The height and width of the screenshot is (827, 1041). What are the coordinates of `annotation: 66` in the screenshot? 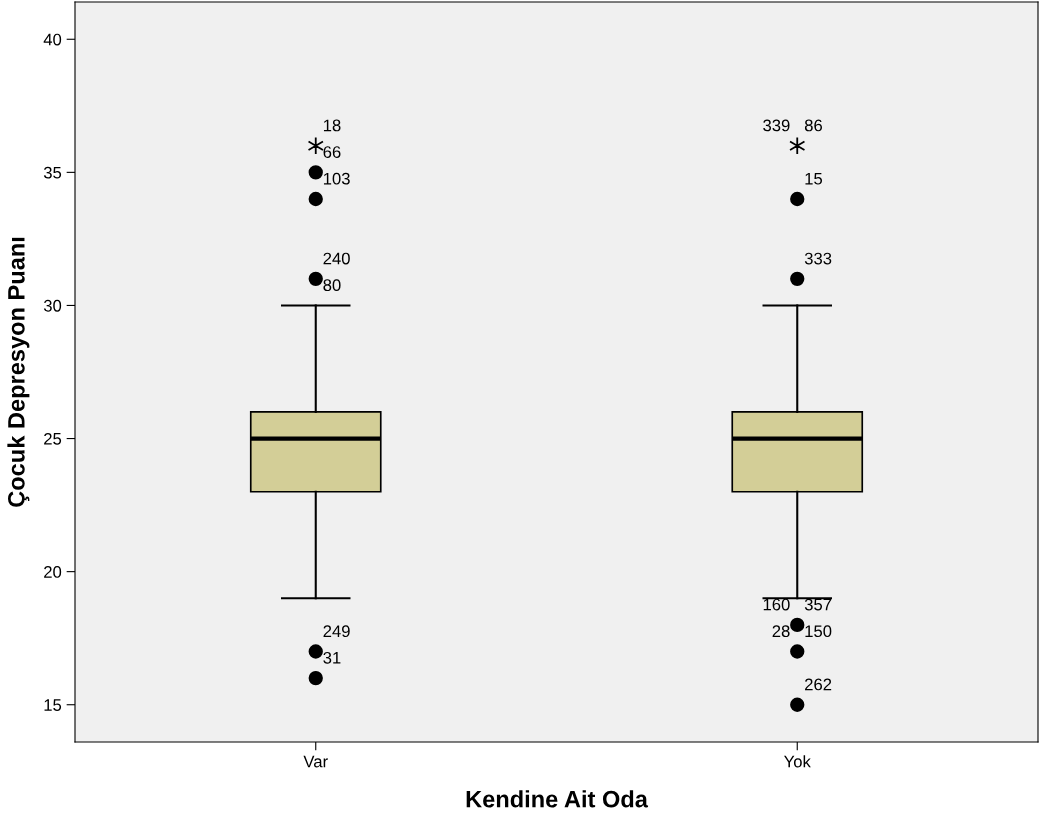 It's located at (332, 152).